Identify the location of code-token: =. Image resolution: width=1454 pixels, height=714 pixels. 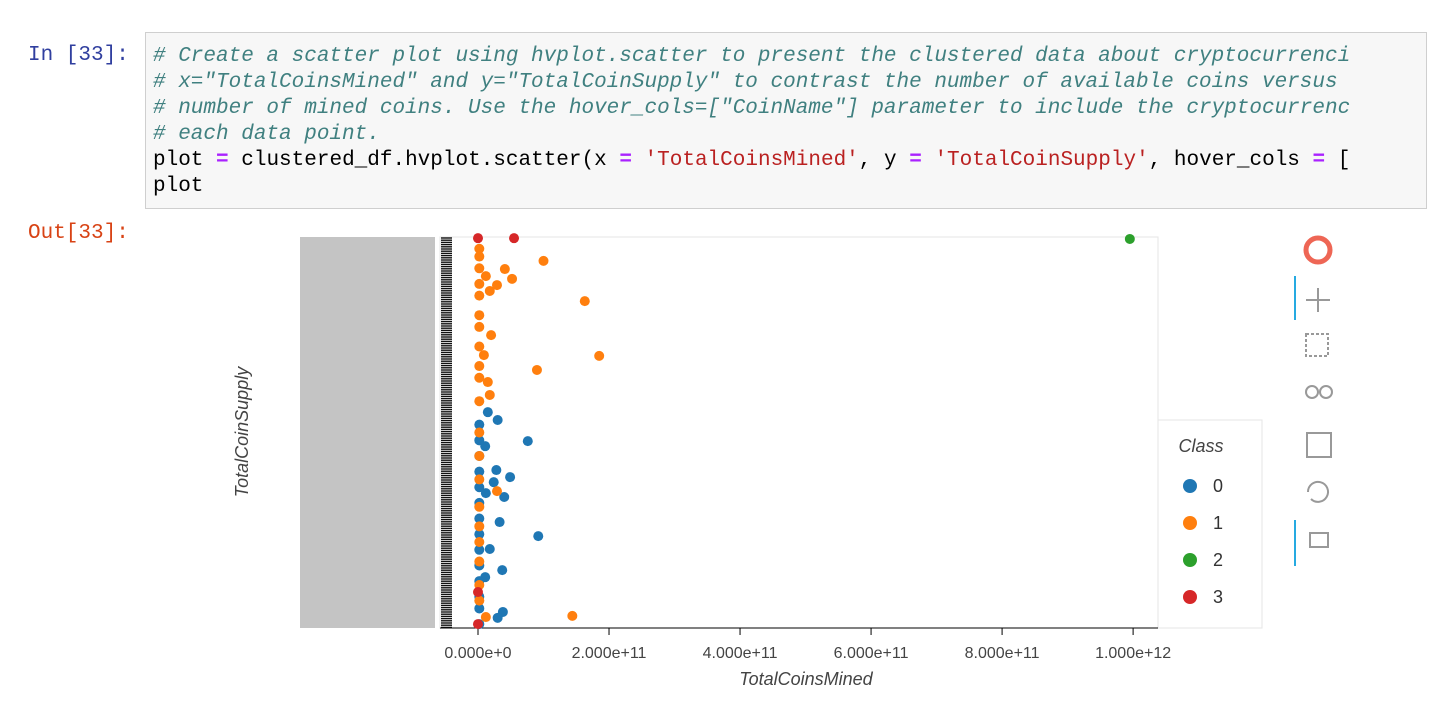
(915, 160).